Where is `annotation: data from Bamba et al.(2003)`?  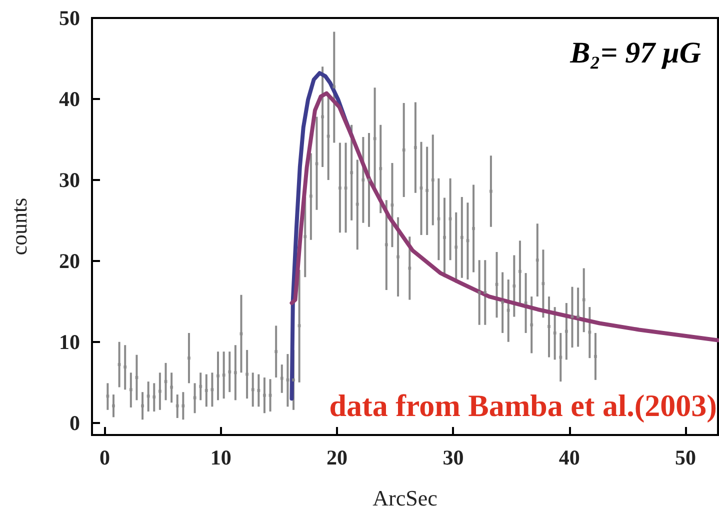
annotation: data from Bamba et al.(2003) is located at coordinates (523, 405).